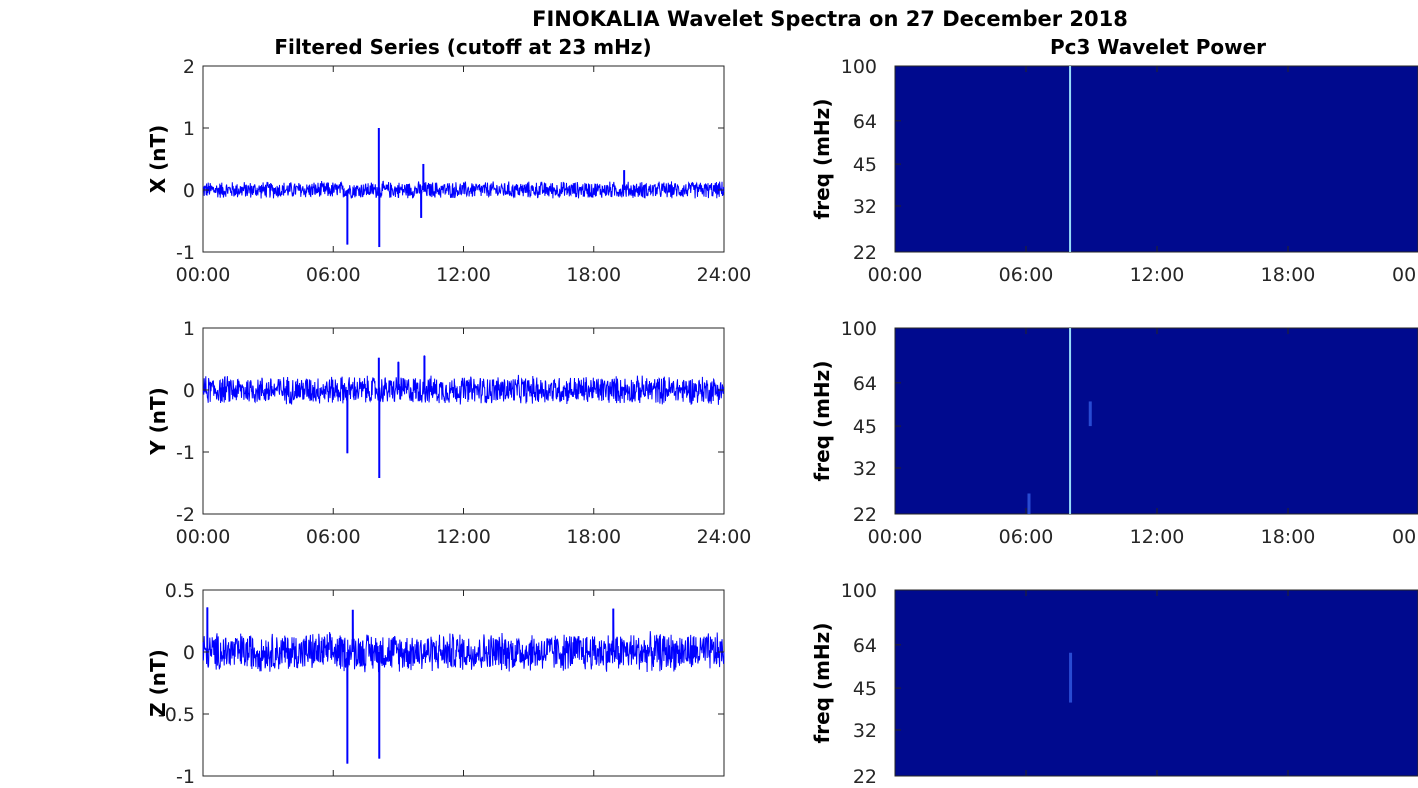 The height and width of the screenshot is (788, 1418). Describe the element at coordinates (176, 715) in the screenshot. I see `y-tick-label: -0.5` at that location.